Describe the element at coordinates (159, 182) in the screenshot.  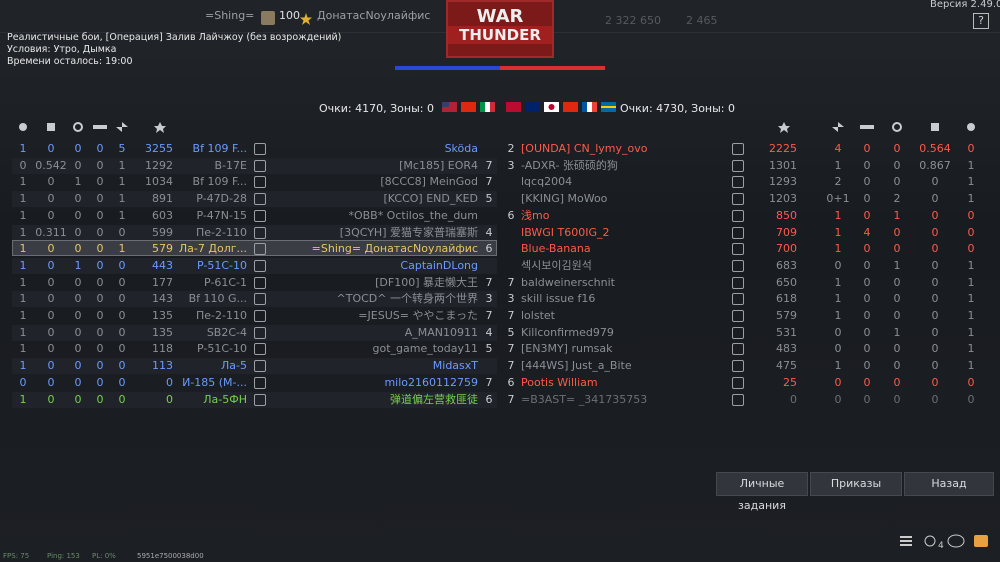
I see `score: 1034` at that location.